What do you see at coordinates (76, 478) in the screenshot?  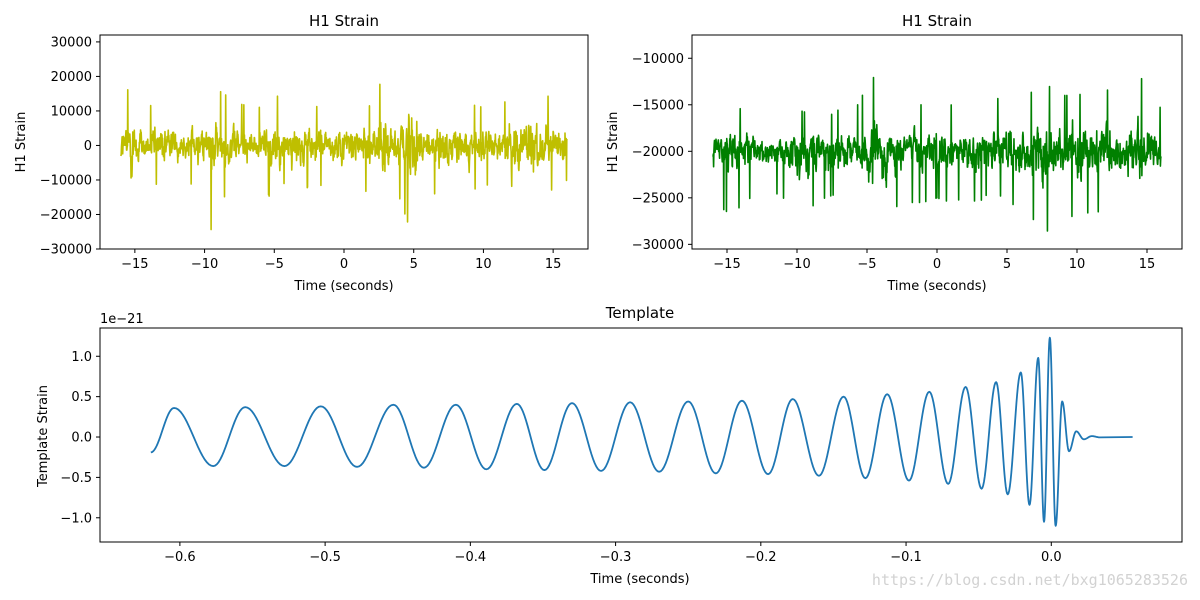 I see `y-tick-label: −0.5` at bounding box center [76, 478].